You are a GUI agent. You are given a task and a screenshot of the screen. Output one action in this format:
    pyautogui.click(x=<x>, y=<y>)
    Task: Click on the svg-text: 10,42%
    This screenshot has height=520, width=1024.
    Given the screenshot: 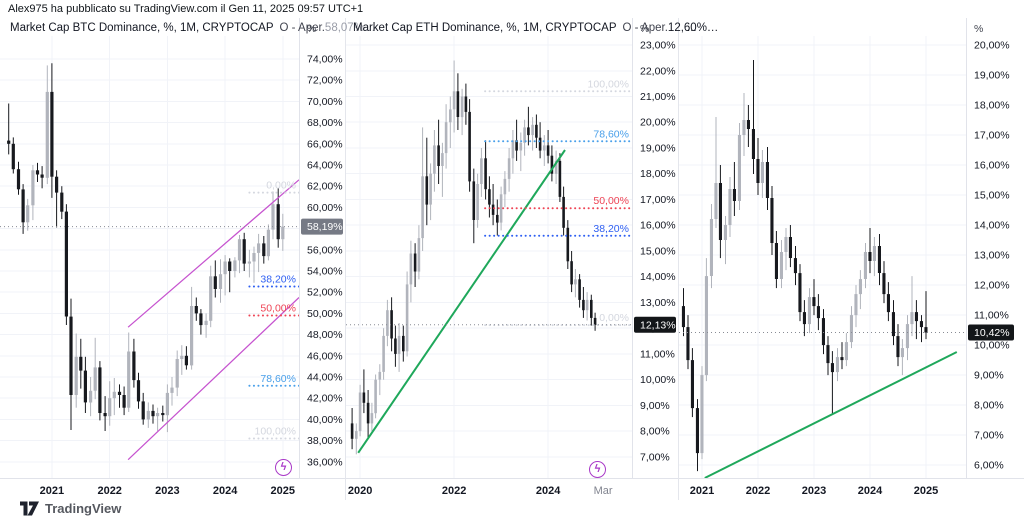 What is the action you would take?
    pyautogui.click(x=992, y=333)
    